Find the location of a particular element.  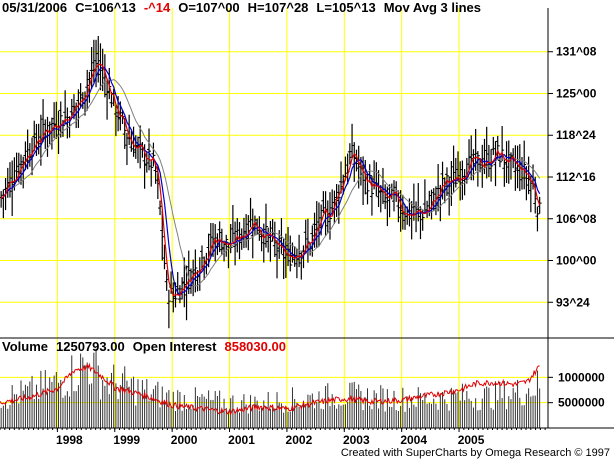

price-tick-label: 118^24 is located at coordinates (576, 135).